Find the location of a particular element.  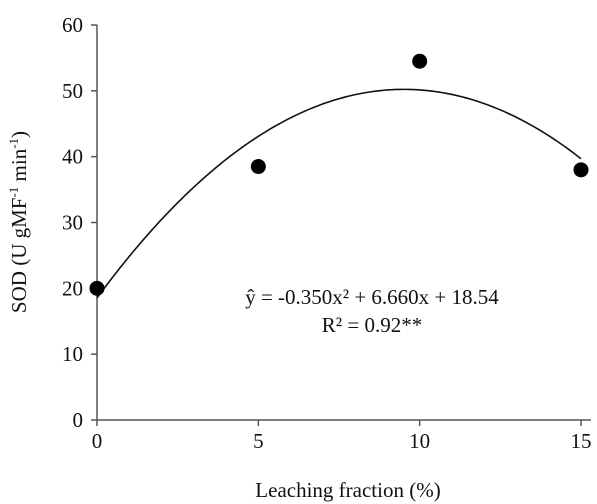

y-axis-title-sup2: -1 is located at coordinates (13, 143).